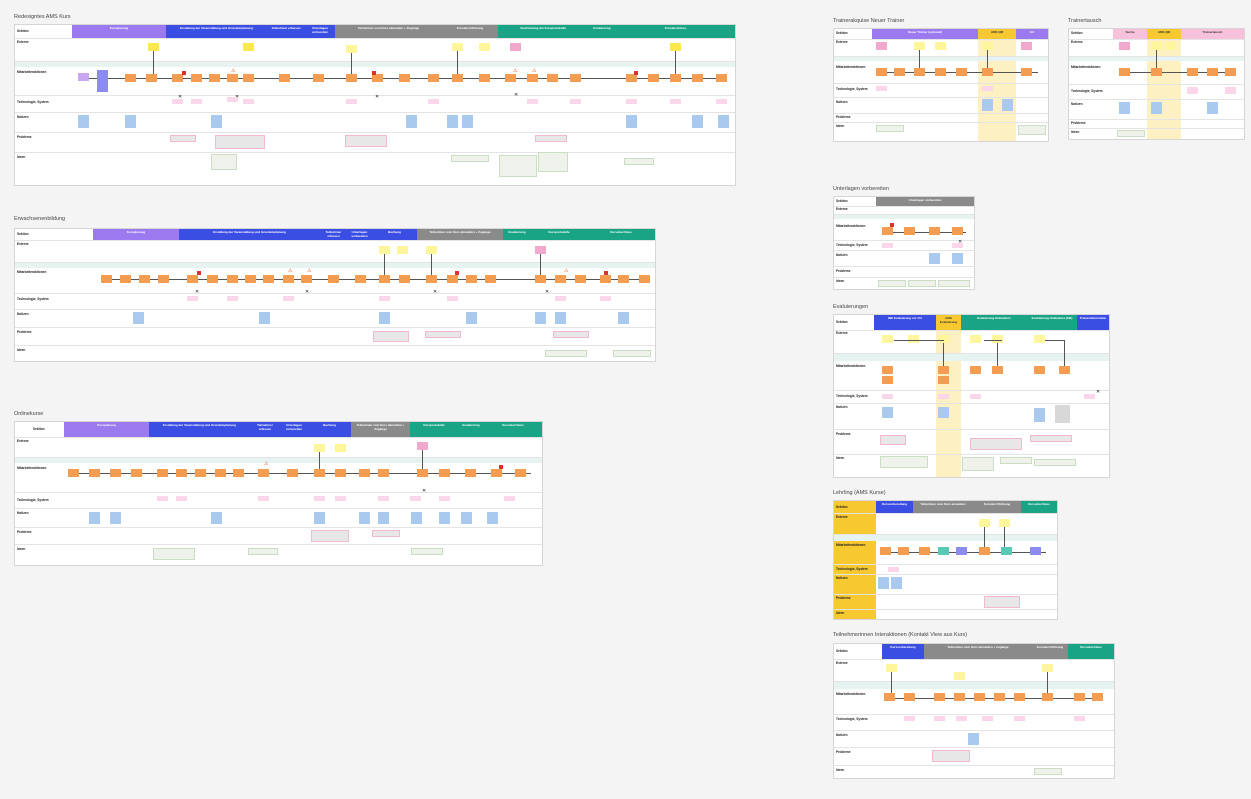  What do you see at coordinates (543, 31) in the screenshot?
I see `phase-header: Verarbeitung der Kursprotokolle` at bounding box center [543, 31].